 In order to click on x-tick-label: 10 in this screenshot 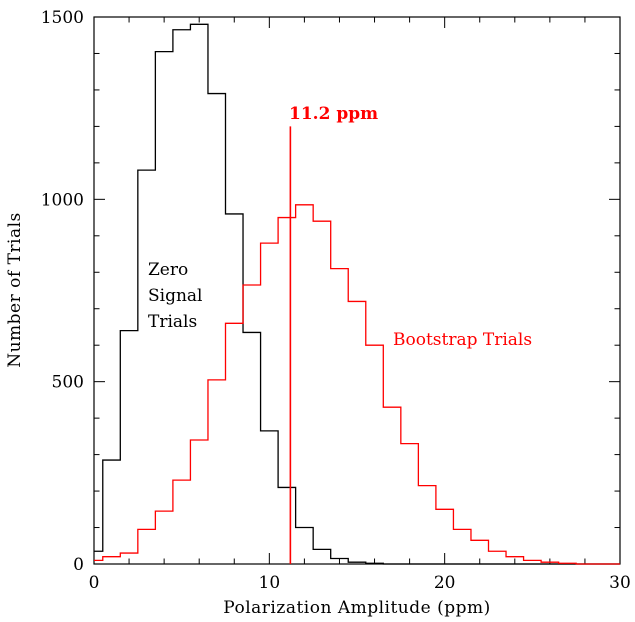, I will do `click(270, 583)`.